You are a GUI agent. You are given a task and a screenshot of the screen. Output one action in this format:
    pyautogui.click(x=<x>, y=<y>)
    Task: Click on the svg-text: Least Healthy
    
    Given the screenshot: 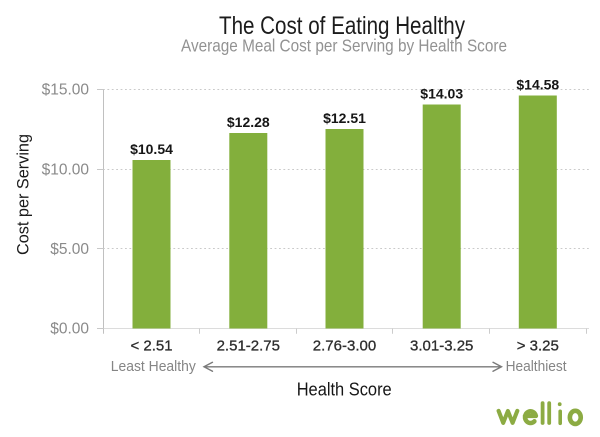 What is the action you would take?
    pyautogui.click(x=153, y=366)
    